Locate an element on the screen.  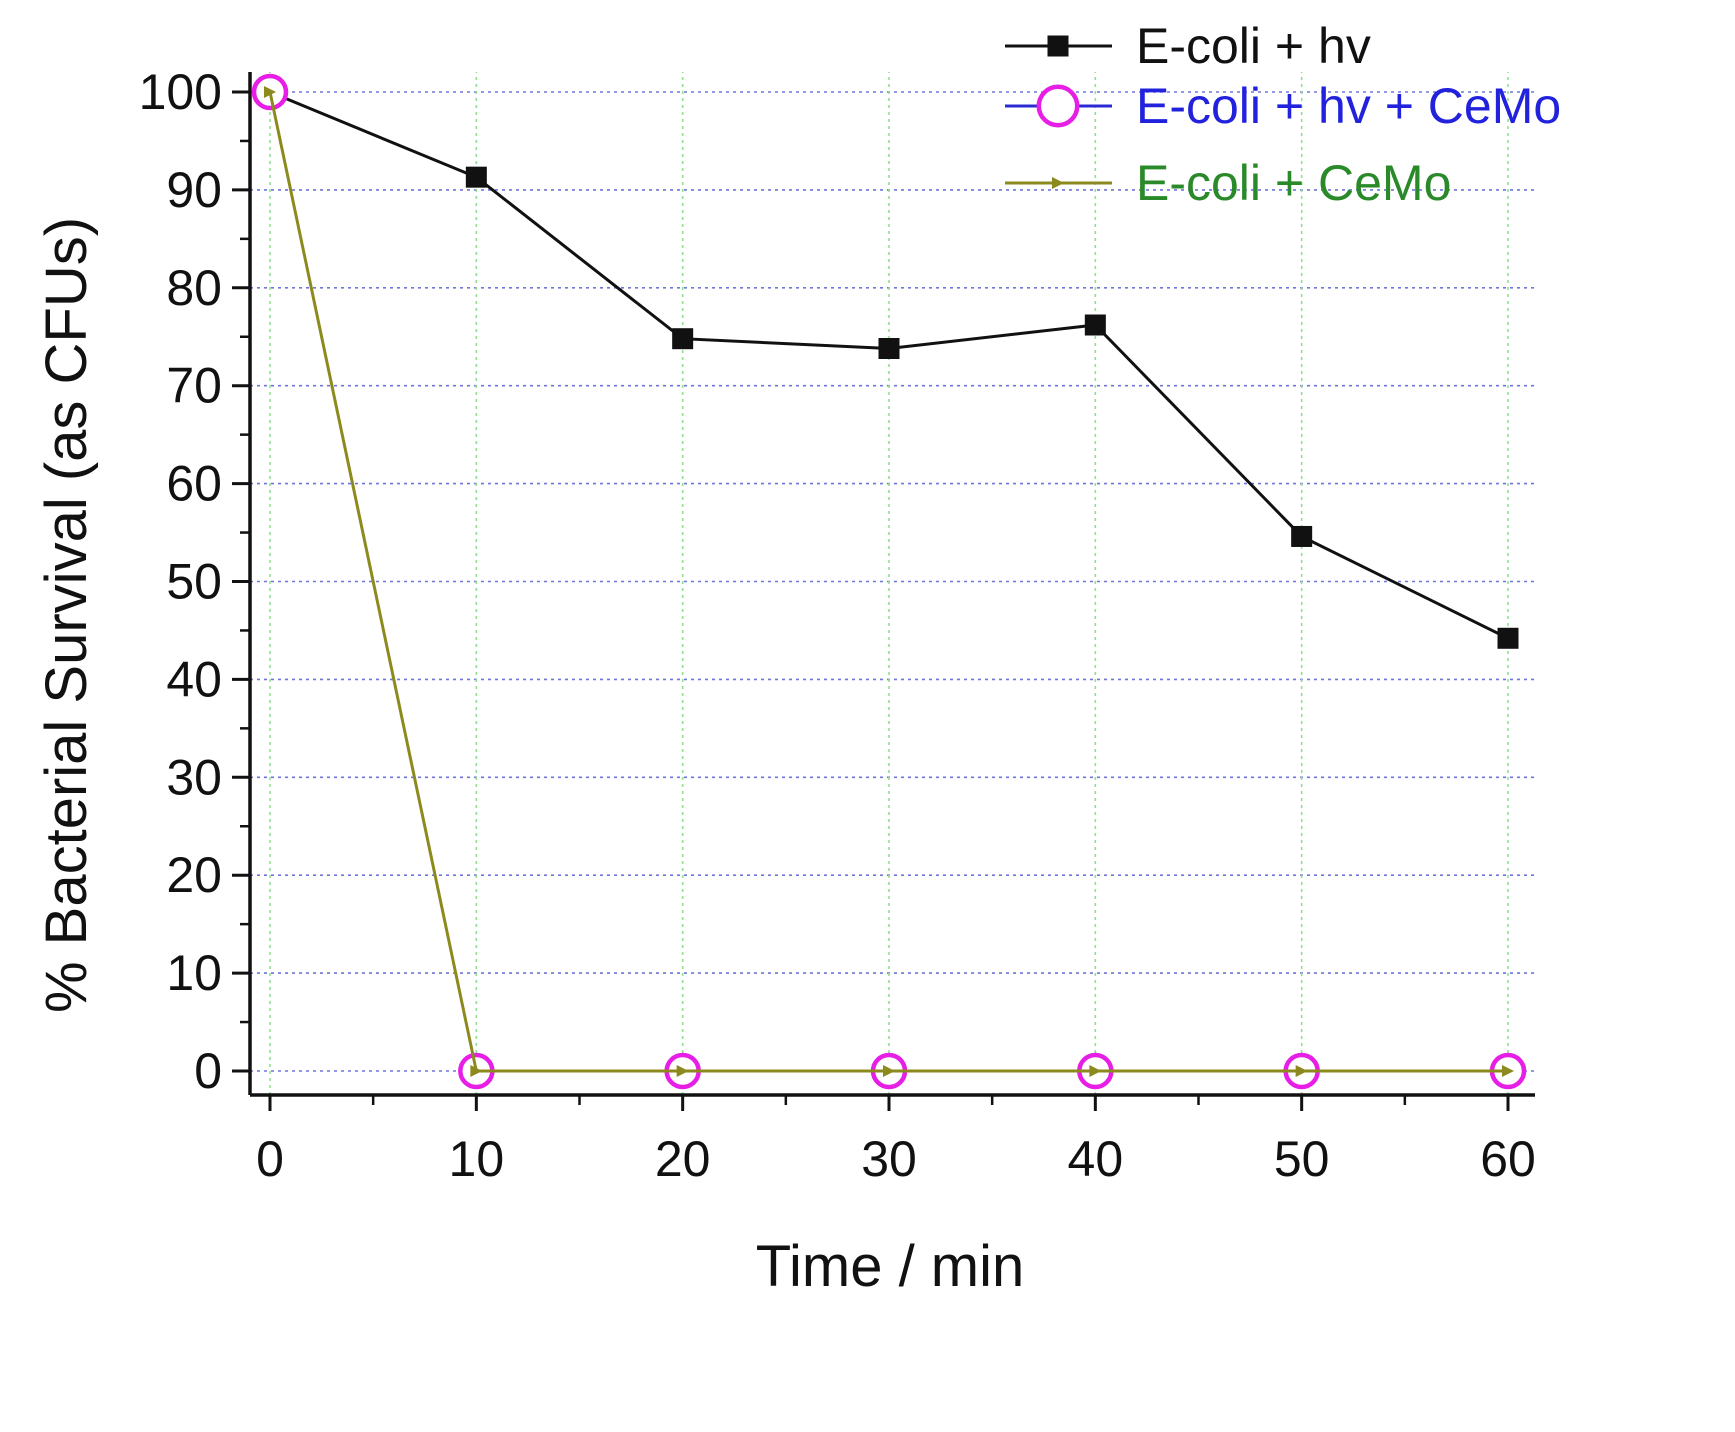
y-tick-label: 30 is located at coordinates (194, 777).